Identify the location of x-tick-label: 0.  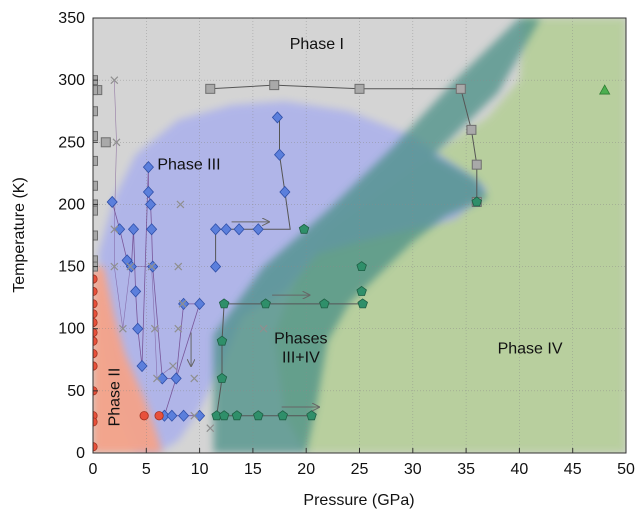
(93, 469).